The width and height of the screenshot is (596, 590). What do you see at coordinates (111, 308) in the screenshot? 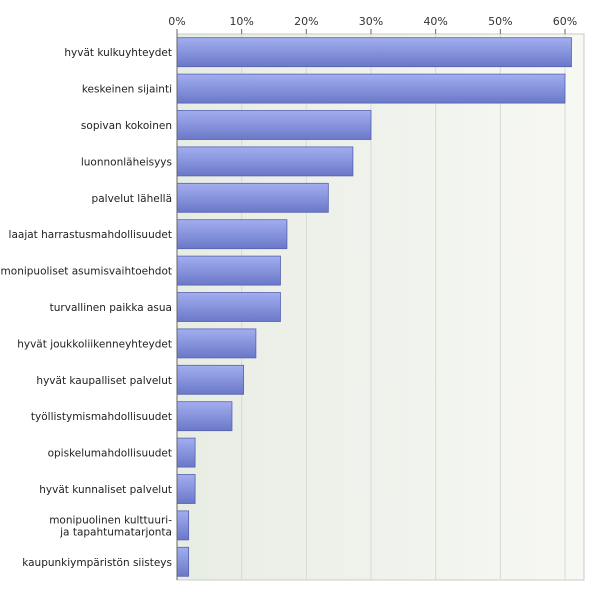
I see `category-label: turvallinen paikka asua` at bounding box center [111, 308].